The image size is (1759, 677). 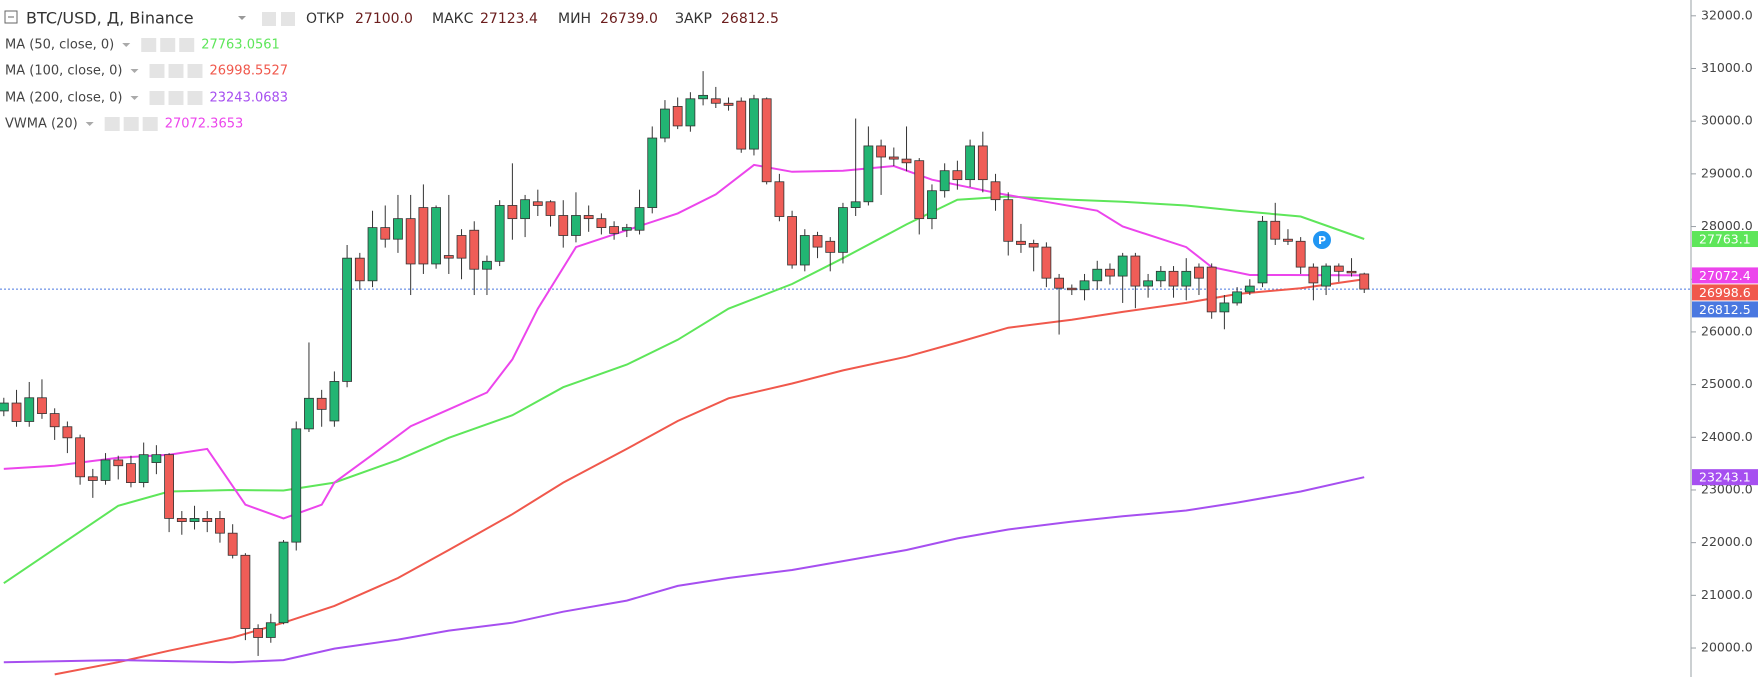 What do you see at coordinates (1727, 225) in the screenshot?
I see `y-tick-label: 28000.0` at bounding box center [1727, 225].